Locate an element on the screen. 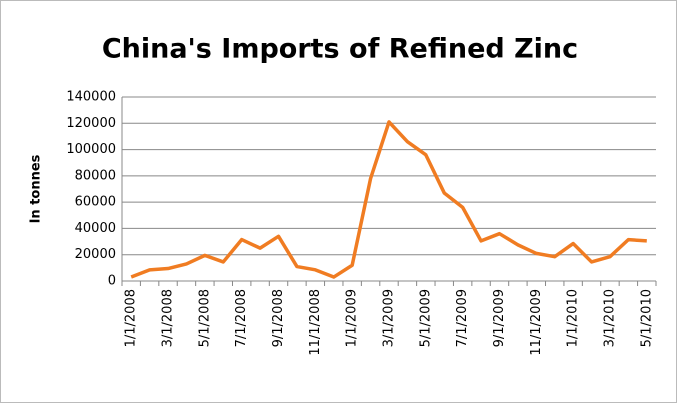 The height and width of the screenshot is (403, 677). y-tick-label: 100000 is located at coordinates (91, 149).